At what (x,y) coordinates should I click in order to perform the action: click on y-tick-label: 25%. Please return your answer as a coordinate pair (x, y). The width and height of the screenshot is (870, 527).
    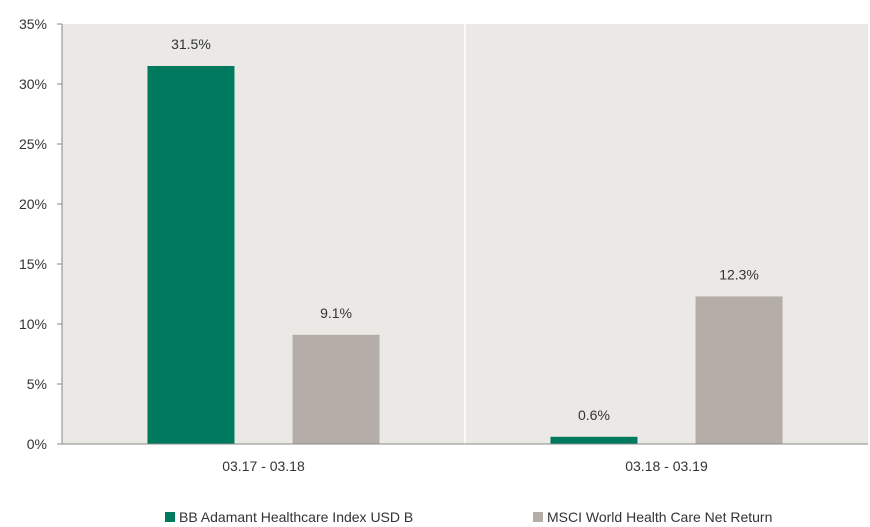
    Looking at the image, I should click on (33, 144).